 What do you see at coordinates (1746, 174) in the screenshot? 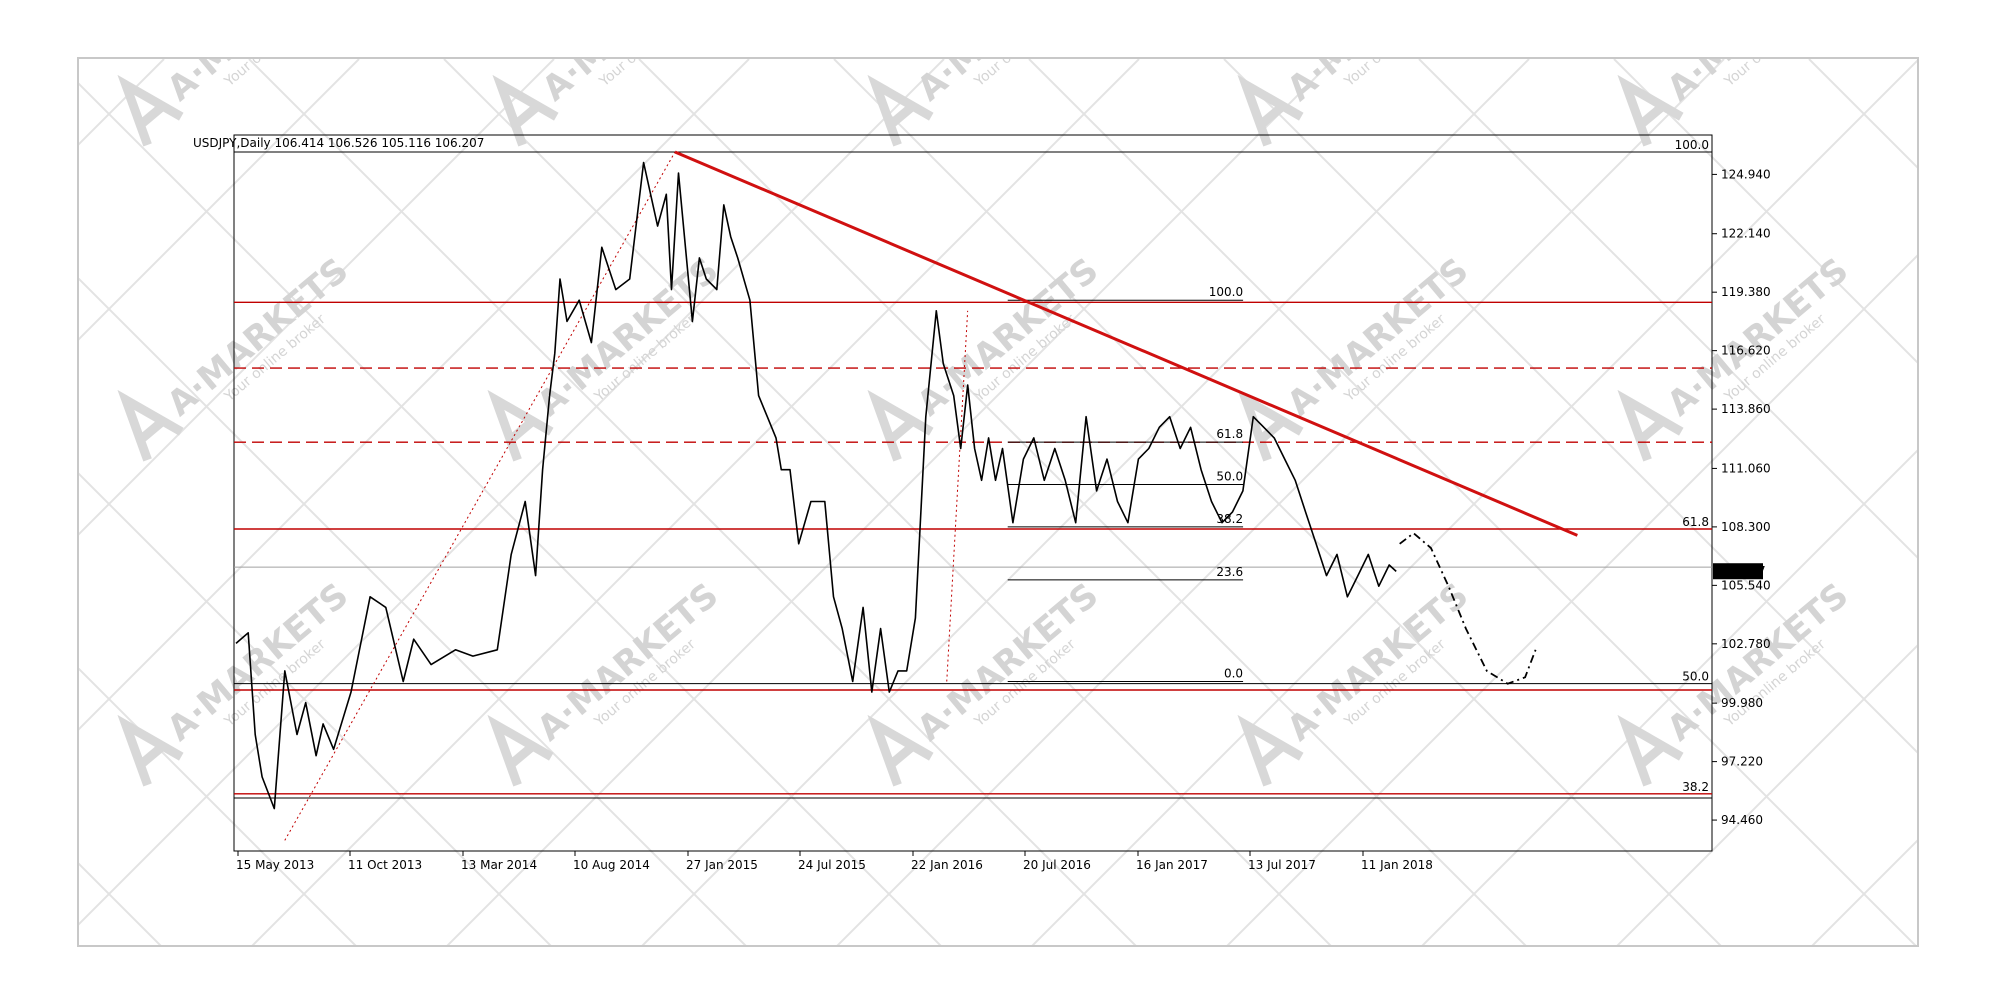
I see `y-tick-label: 124.940` at bounding box center [1746, 174].